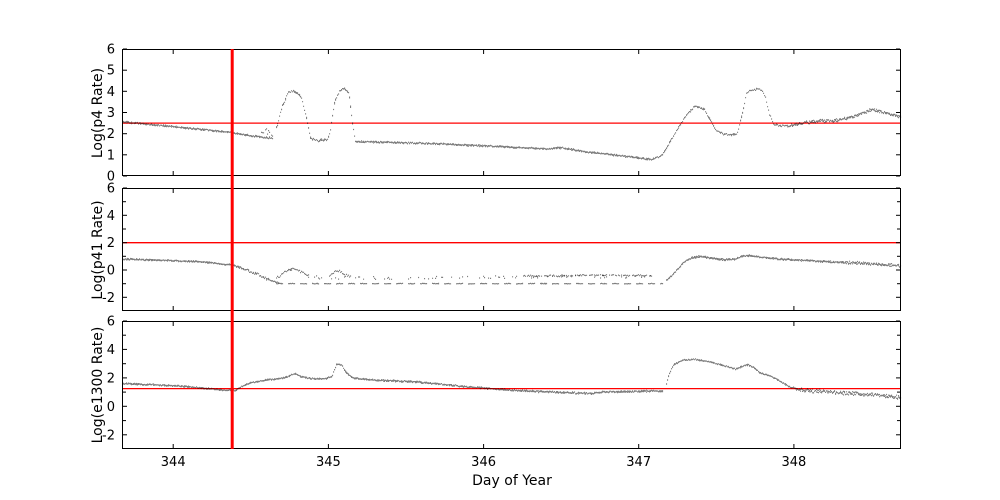 This screenshot has width=1000, height=500. What do you see at coordinates (111, 71) in the screenshot?
I see `y-tick-label: 5` at bounding box center [111, 71].